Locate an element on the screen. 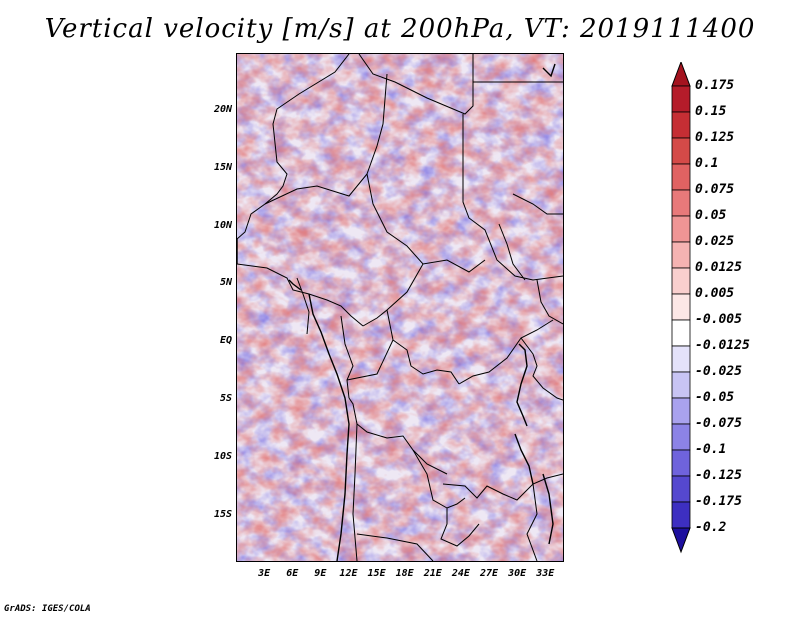  lon-tick-label: 33E is located at coordinates (545, 573).